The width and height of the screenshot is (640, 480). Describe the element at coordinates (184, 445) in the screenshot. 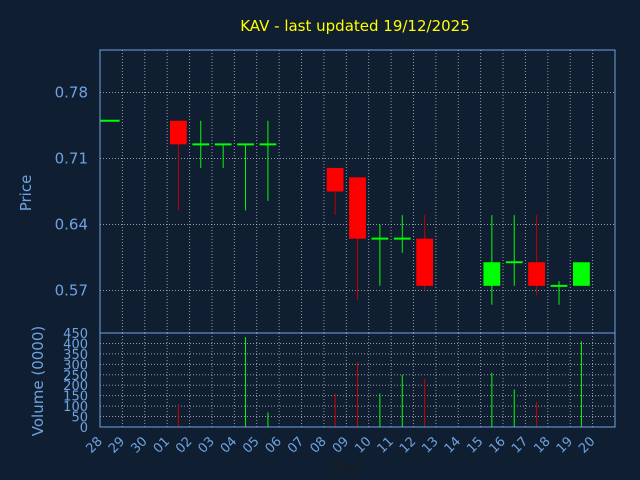

I see `x-tick-label: 02` at that location.